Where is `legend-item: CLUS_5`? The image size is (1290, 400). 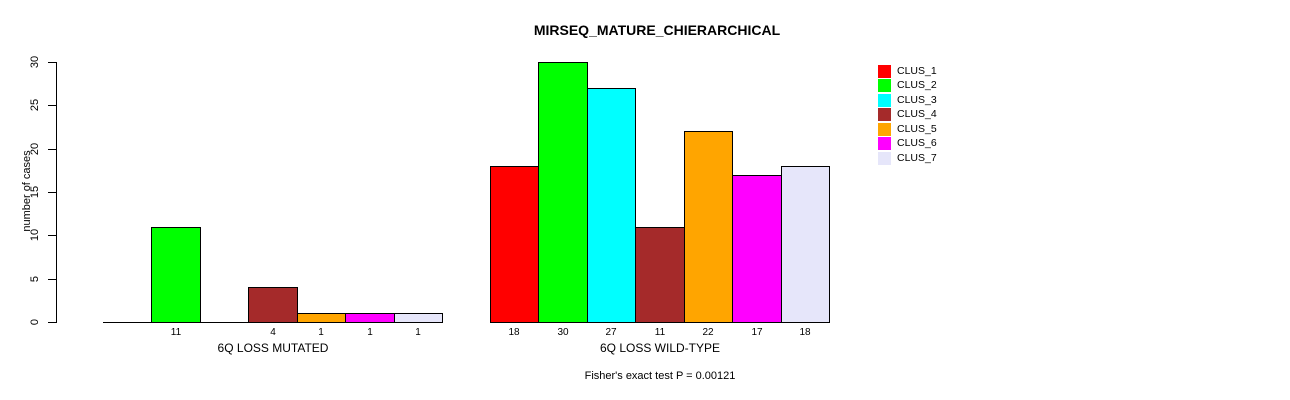
legend-item: CLUS_5 is located at coordinates (907, 129).